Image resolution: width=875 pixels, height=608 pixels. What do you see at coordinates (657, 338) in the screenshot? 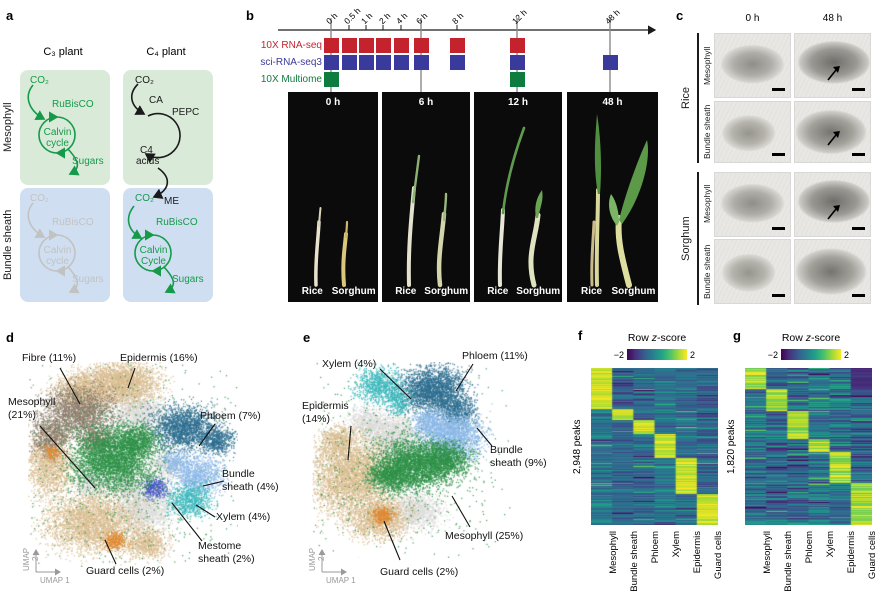
I see `heatmap-f-title: Row z-score` at bounding box center [657, 338].